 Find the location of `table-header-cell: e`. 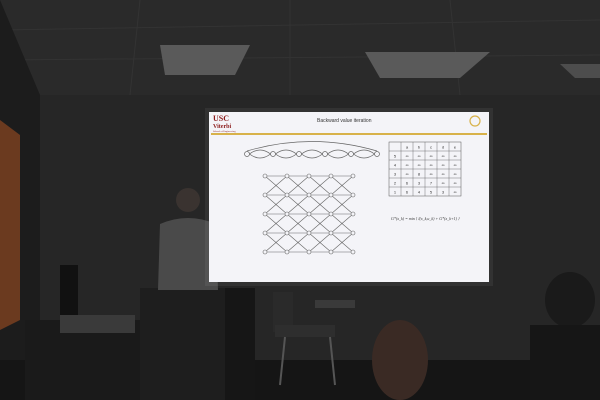

table-header-cell: e is located at coordinates (455, 147).